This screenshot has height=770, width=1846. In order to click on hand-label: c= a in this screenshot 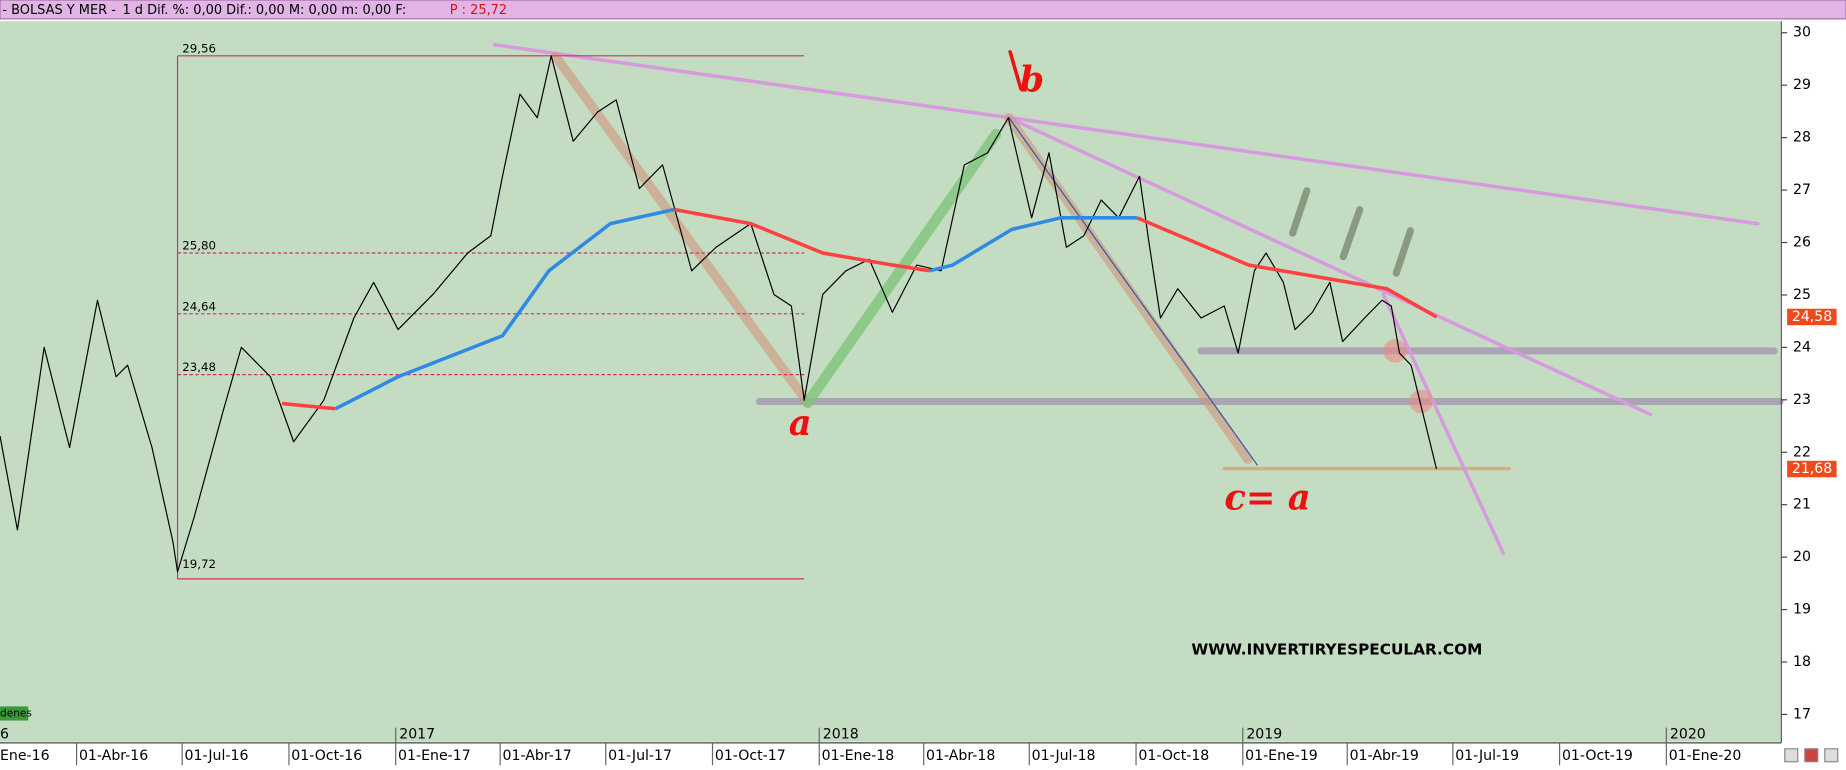, I will do `click(1267, 497)`.